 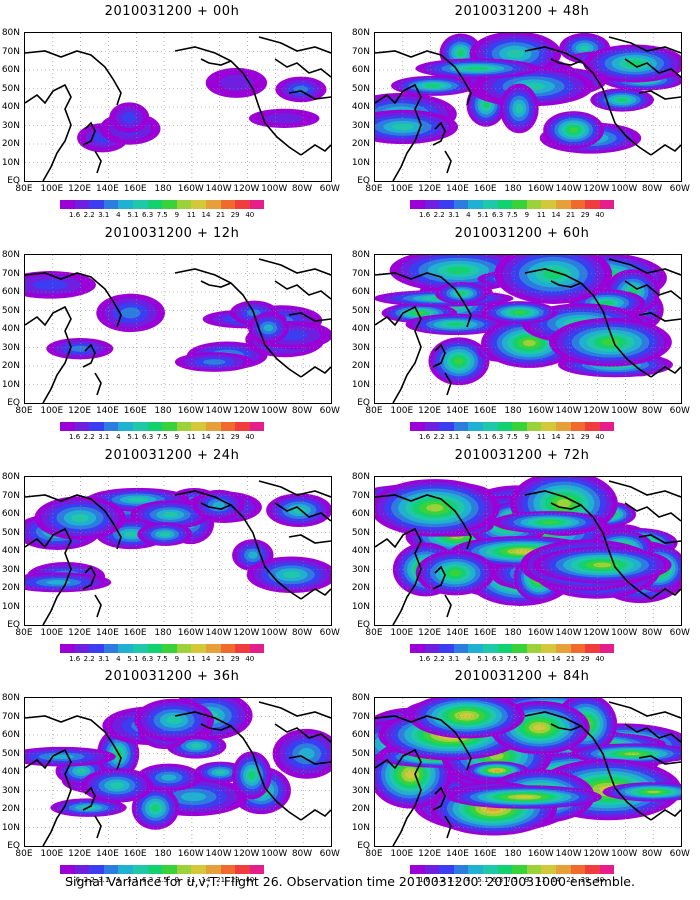 What do you see at coordinates (360, 366) in the screenshot?
I see `latitude-label: 20N` at bounding box center [360, 366].